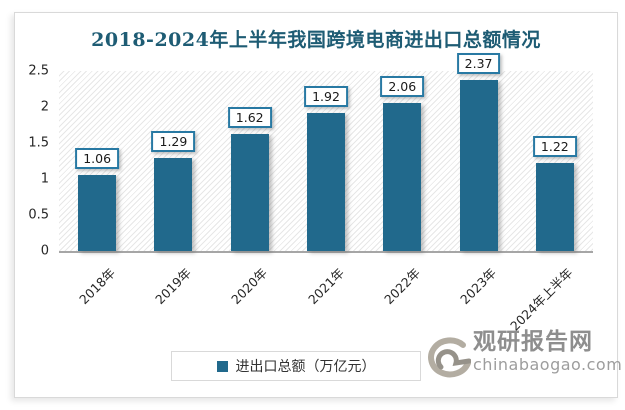 The width and height of the screenshot is (625, 410). I want to click on bar-2024年上半年, so click(554, 207).